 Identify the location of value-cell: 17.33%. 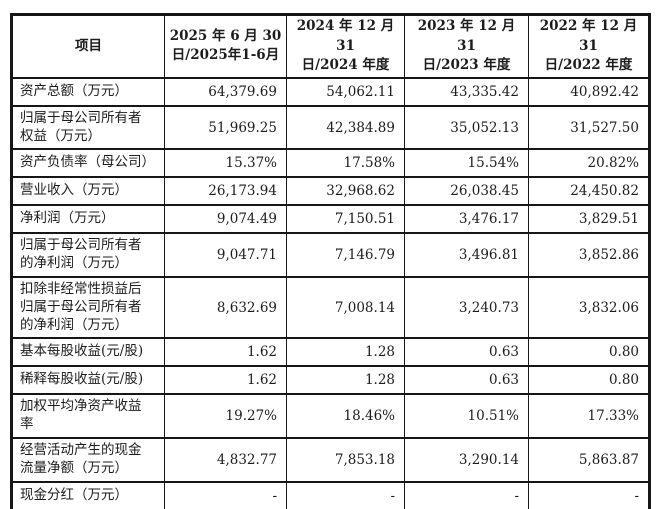
(589, 416).